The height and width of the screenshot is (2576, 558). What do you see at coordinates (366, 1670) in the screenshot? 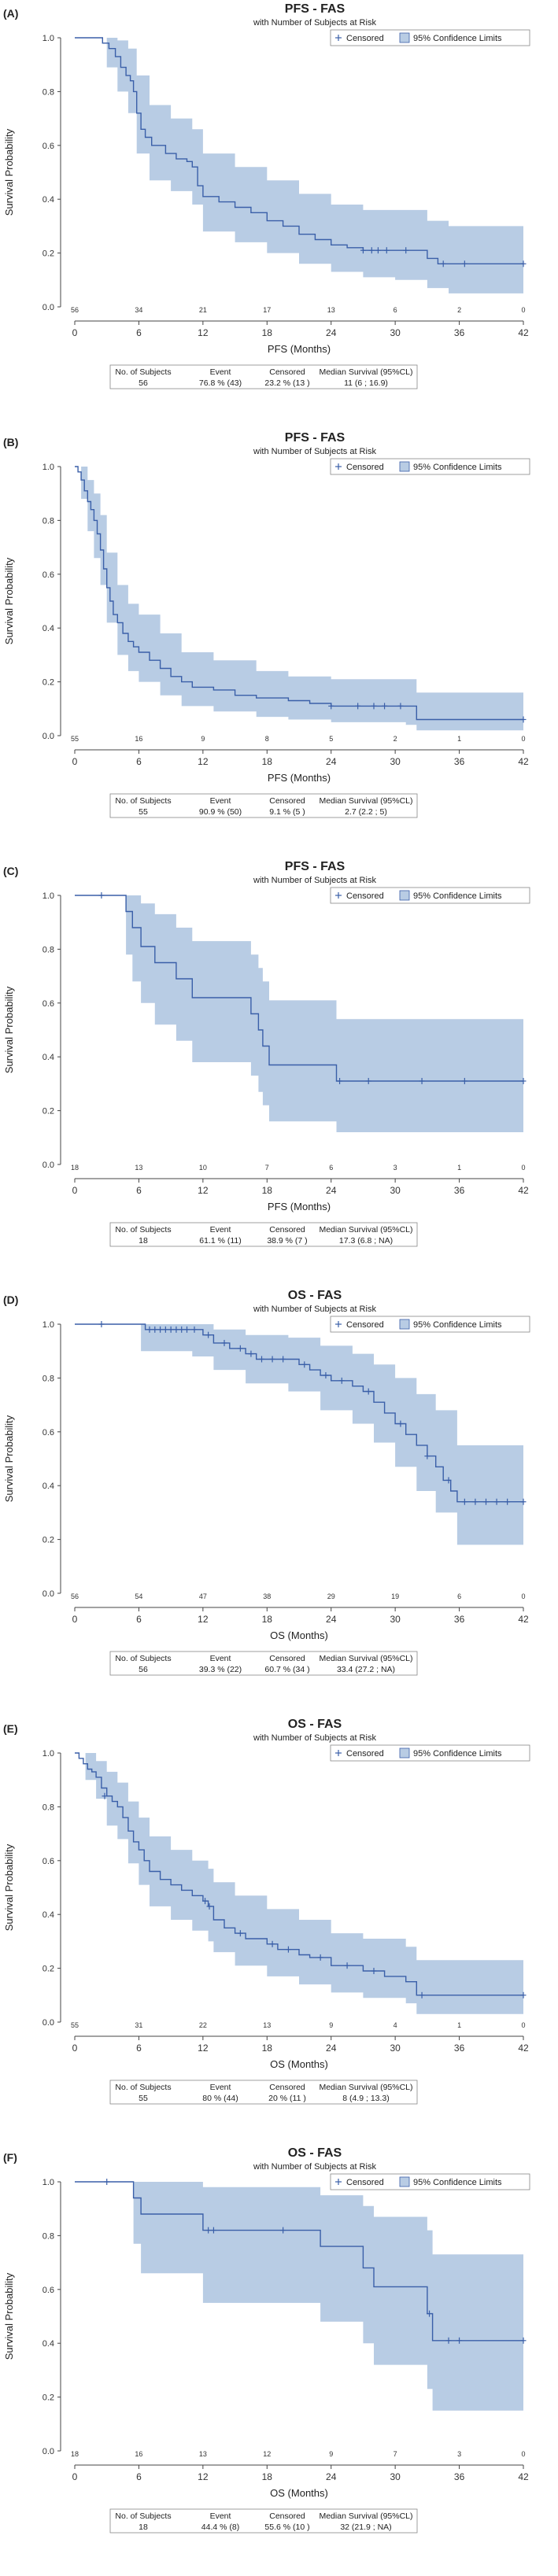
I see `summary-value: 33.4 (27.2 ; NA)` at bounding box center [366, 1670].